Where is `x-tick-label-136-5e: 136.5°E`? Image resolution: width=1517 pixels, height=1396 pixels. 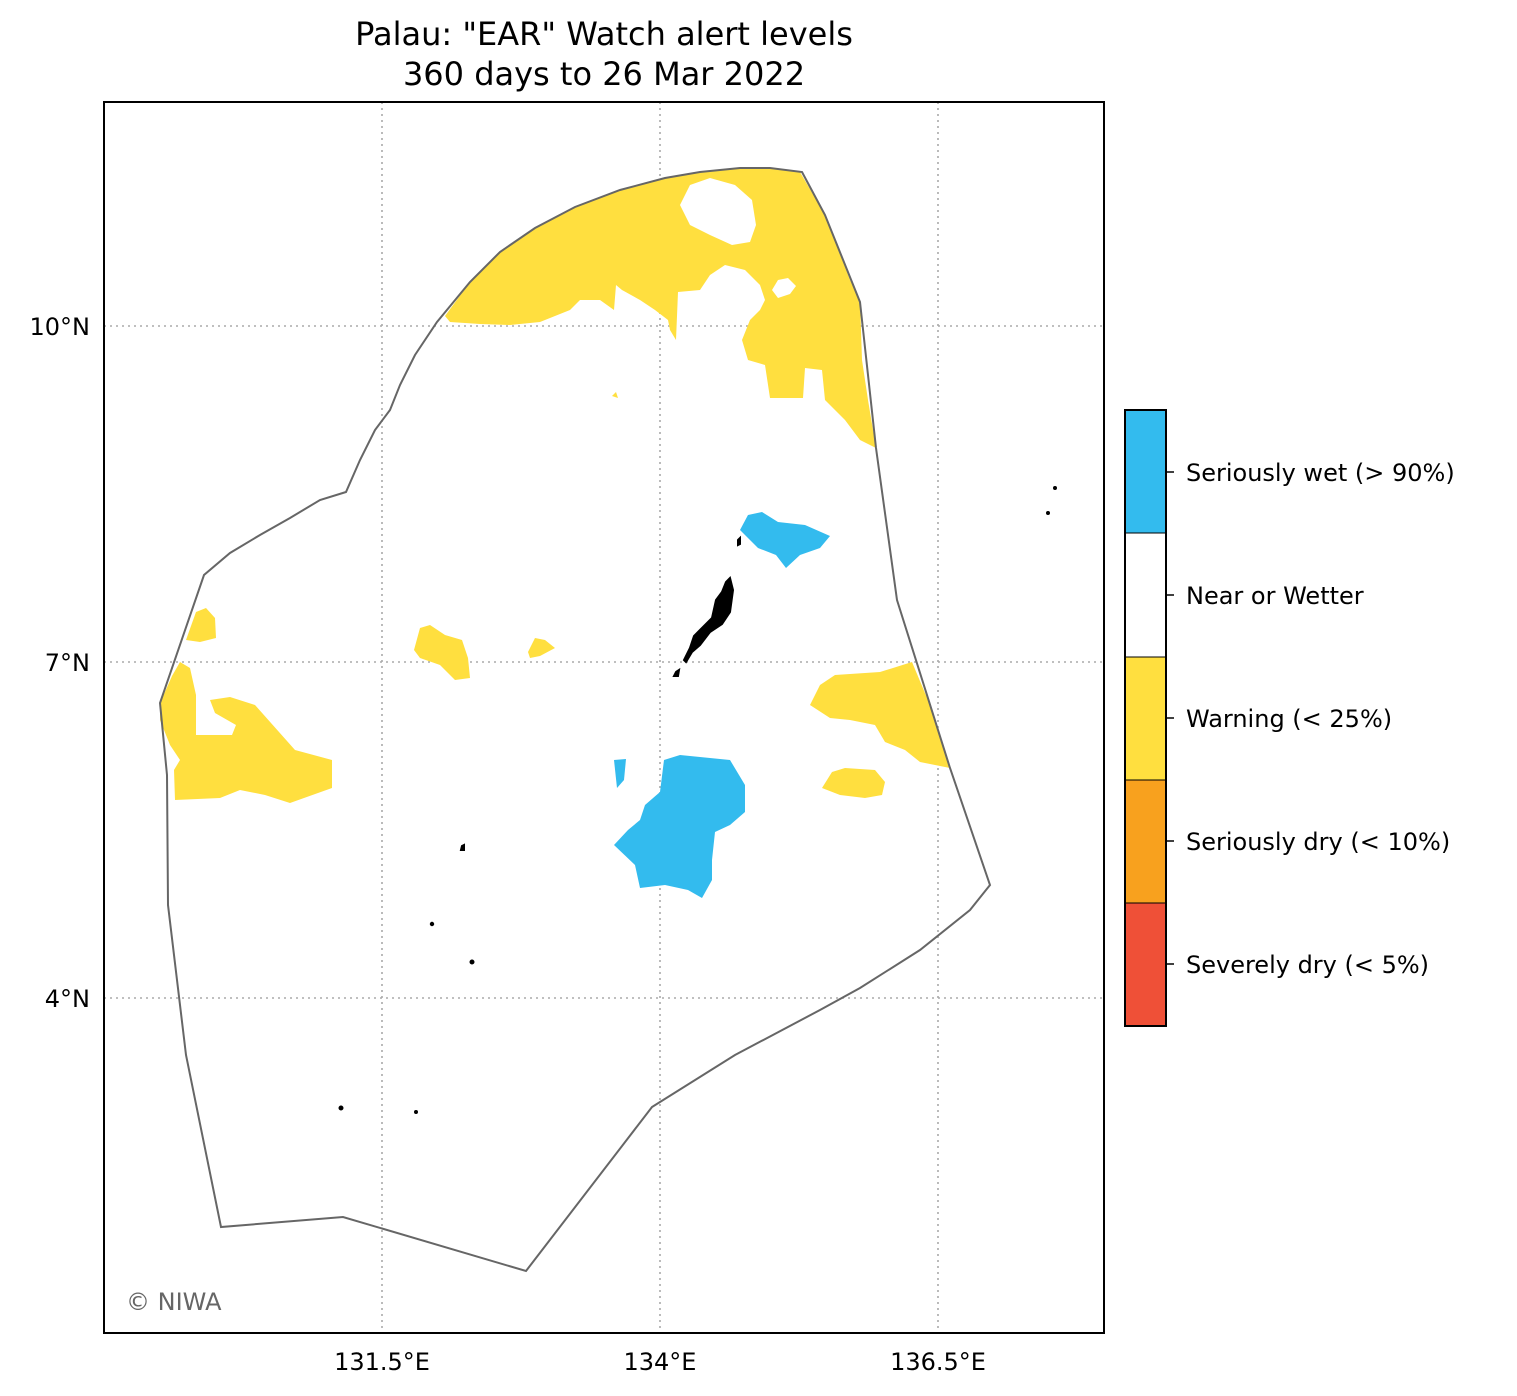 x-tick-label-136-5e: 136.5°E is located at coordinates (938, 1362).